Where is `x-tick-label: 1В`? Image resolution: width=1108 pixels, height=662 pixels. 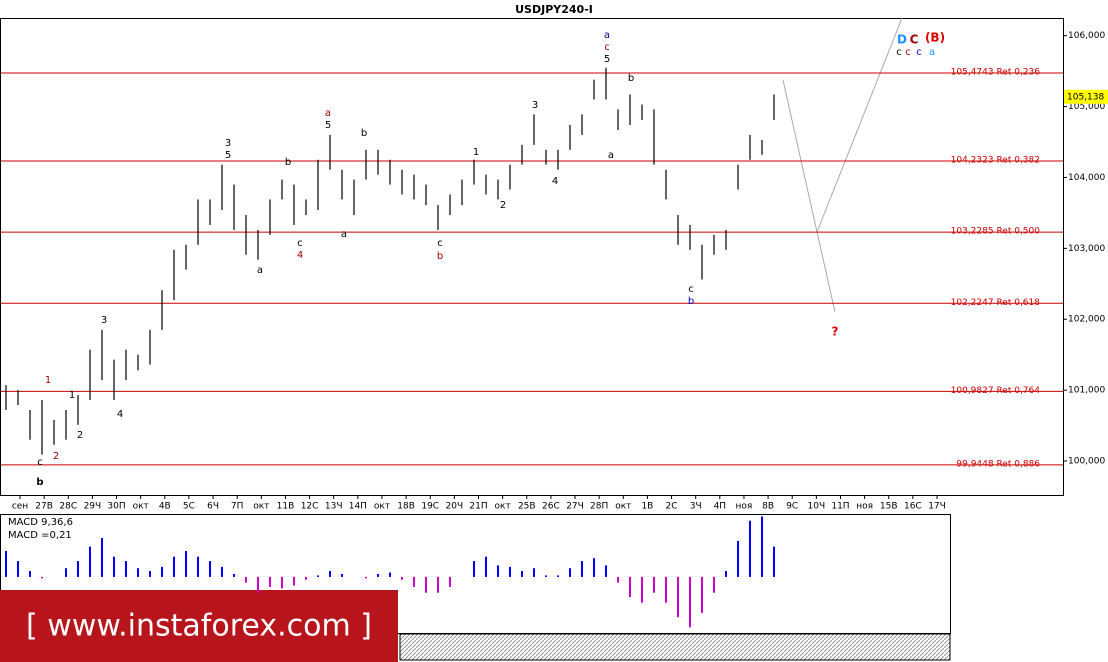 x-tick-label: 1В is located at coordinates (647, 507).